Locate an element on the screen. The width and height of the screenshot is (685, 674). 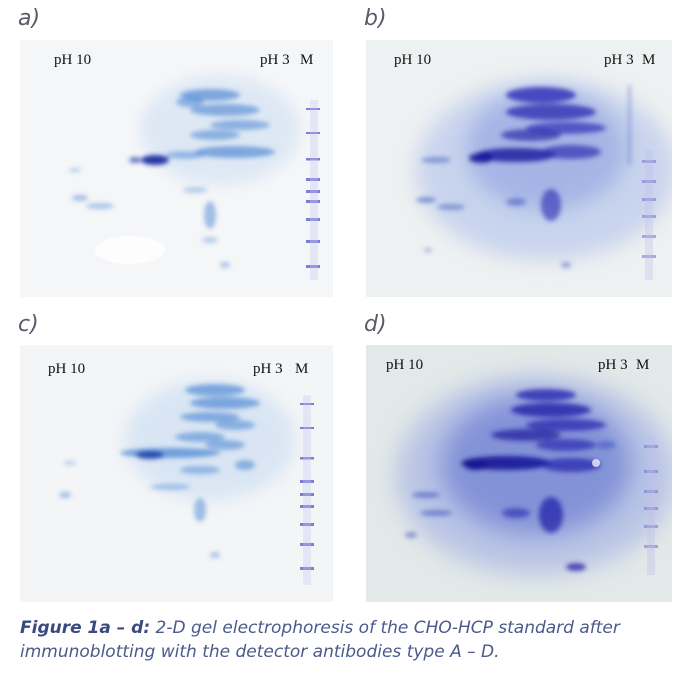
marker-label-a: M is located at coordinates (307, 60).